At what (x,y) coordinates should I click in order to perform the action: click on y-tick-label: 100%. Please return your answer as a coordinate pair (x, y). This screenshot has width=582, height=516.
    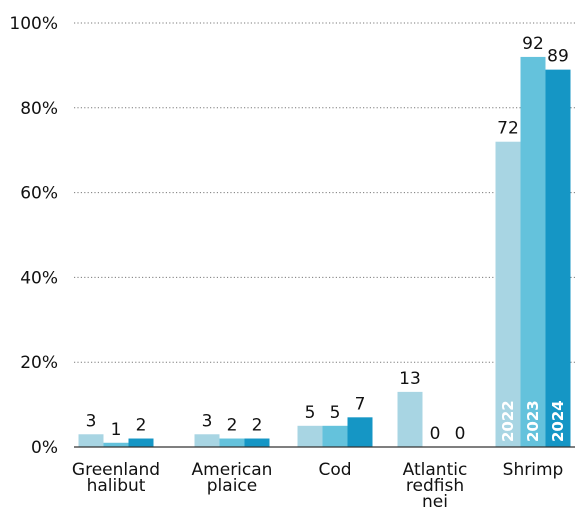
    Looking at the image, I should click on (33, 24).